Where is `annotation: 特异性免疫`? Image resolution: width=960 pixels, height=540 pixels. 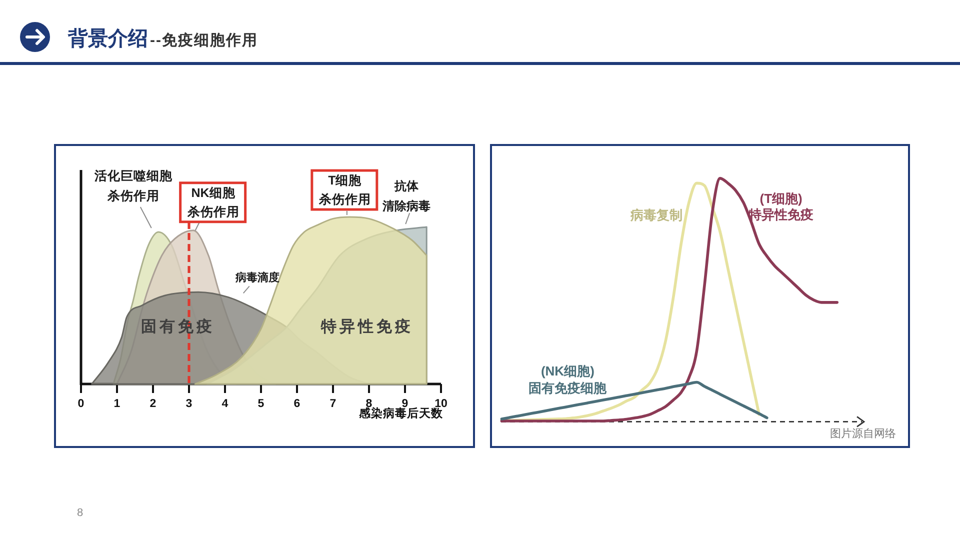
annotation: 特异性免疫 is located at coordinates (367, 327).